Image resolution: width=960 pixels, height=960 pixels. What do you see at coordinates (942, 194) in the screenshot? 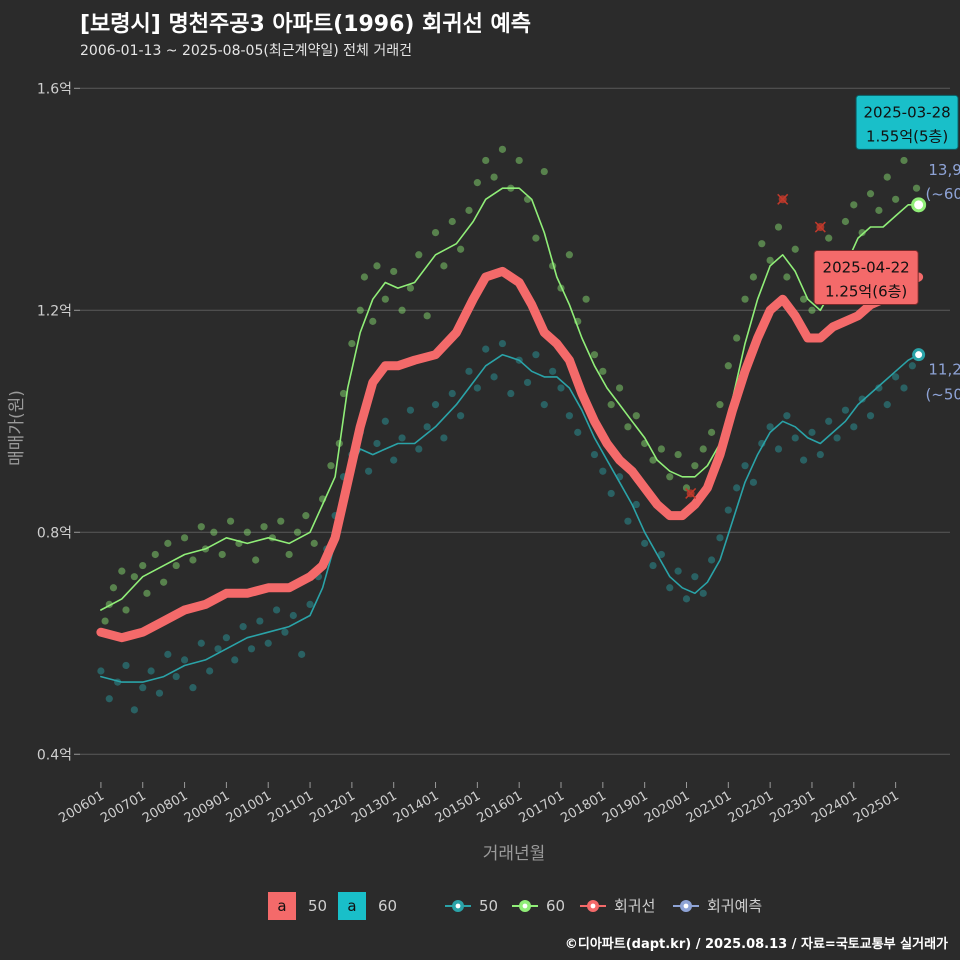
I see `end-label-60-area: (~60㎡)` at bounding box center [942, 194].